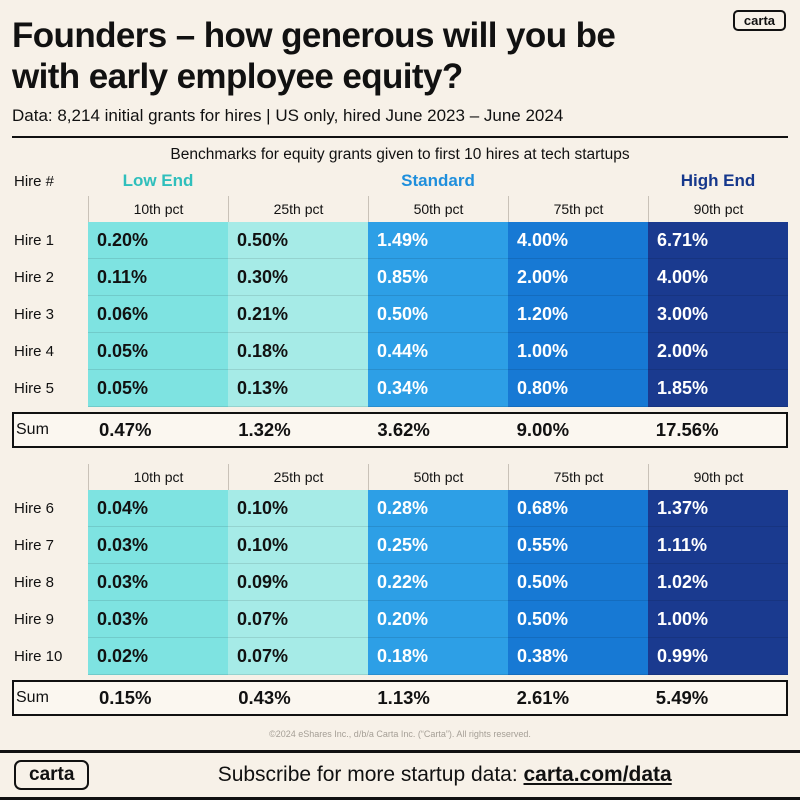 The width and height of the screenshot is (800, 800). What do you see at coordinates (125, 698) in the screenshot?
I see `sum-10th-pct: 0.15%` at bounding box center [125, 698].